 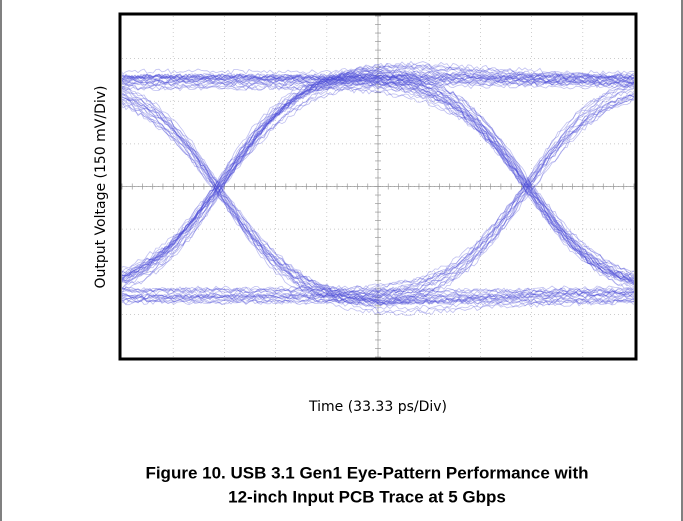 What do you see at coordinates (367, 496) in the screenshot?
I see `caption-line: 12-inch Input PCB Trace at 5 Gbps` at bounding box center [367, 496].